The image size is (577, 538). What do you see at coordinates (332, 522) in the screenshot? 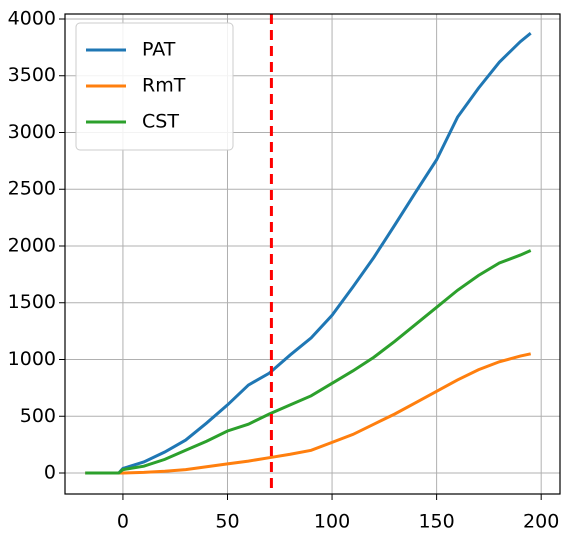
I see `x-tick-label: 100` at bounding box center [332, 522].